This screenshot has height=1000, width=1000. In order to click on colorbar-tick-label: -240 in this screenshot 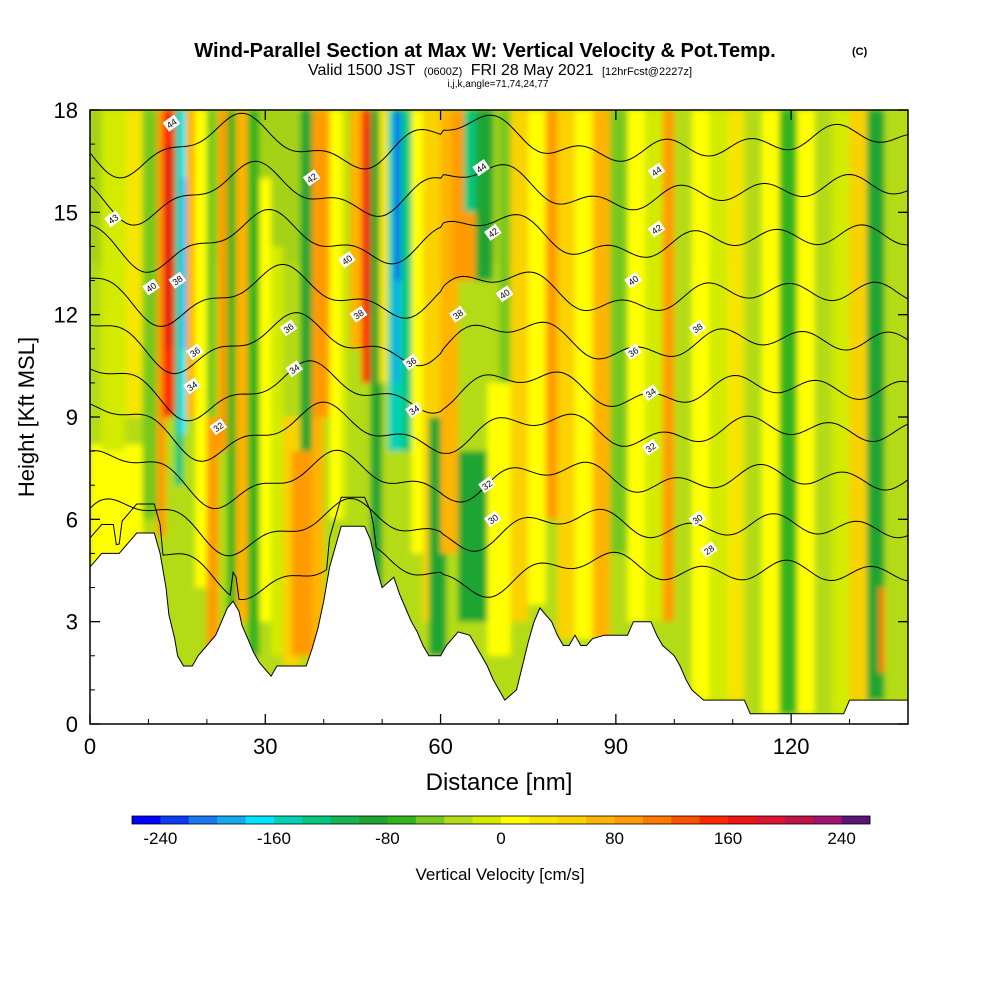, I will do `click(160, 838)`.